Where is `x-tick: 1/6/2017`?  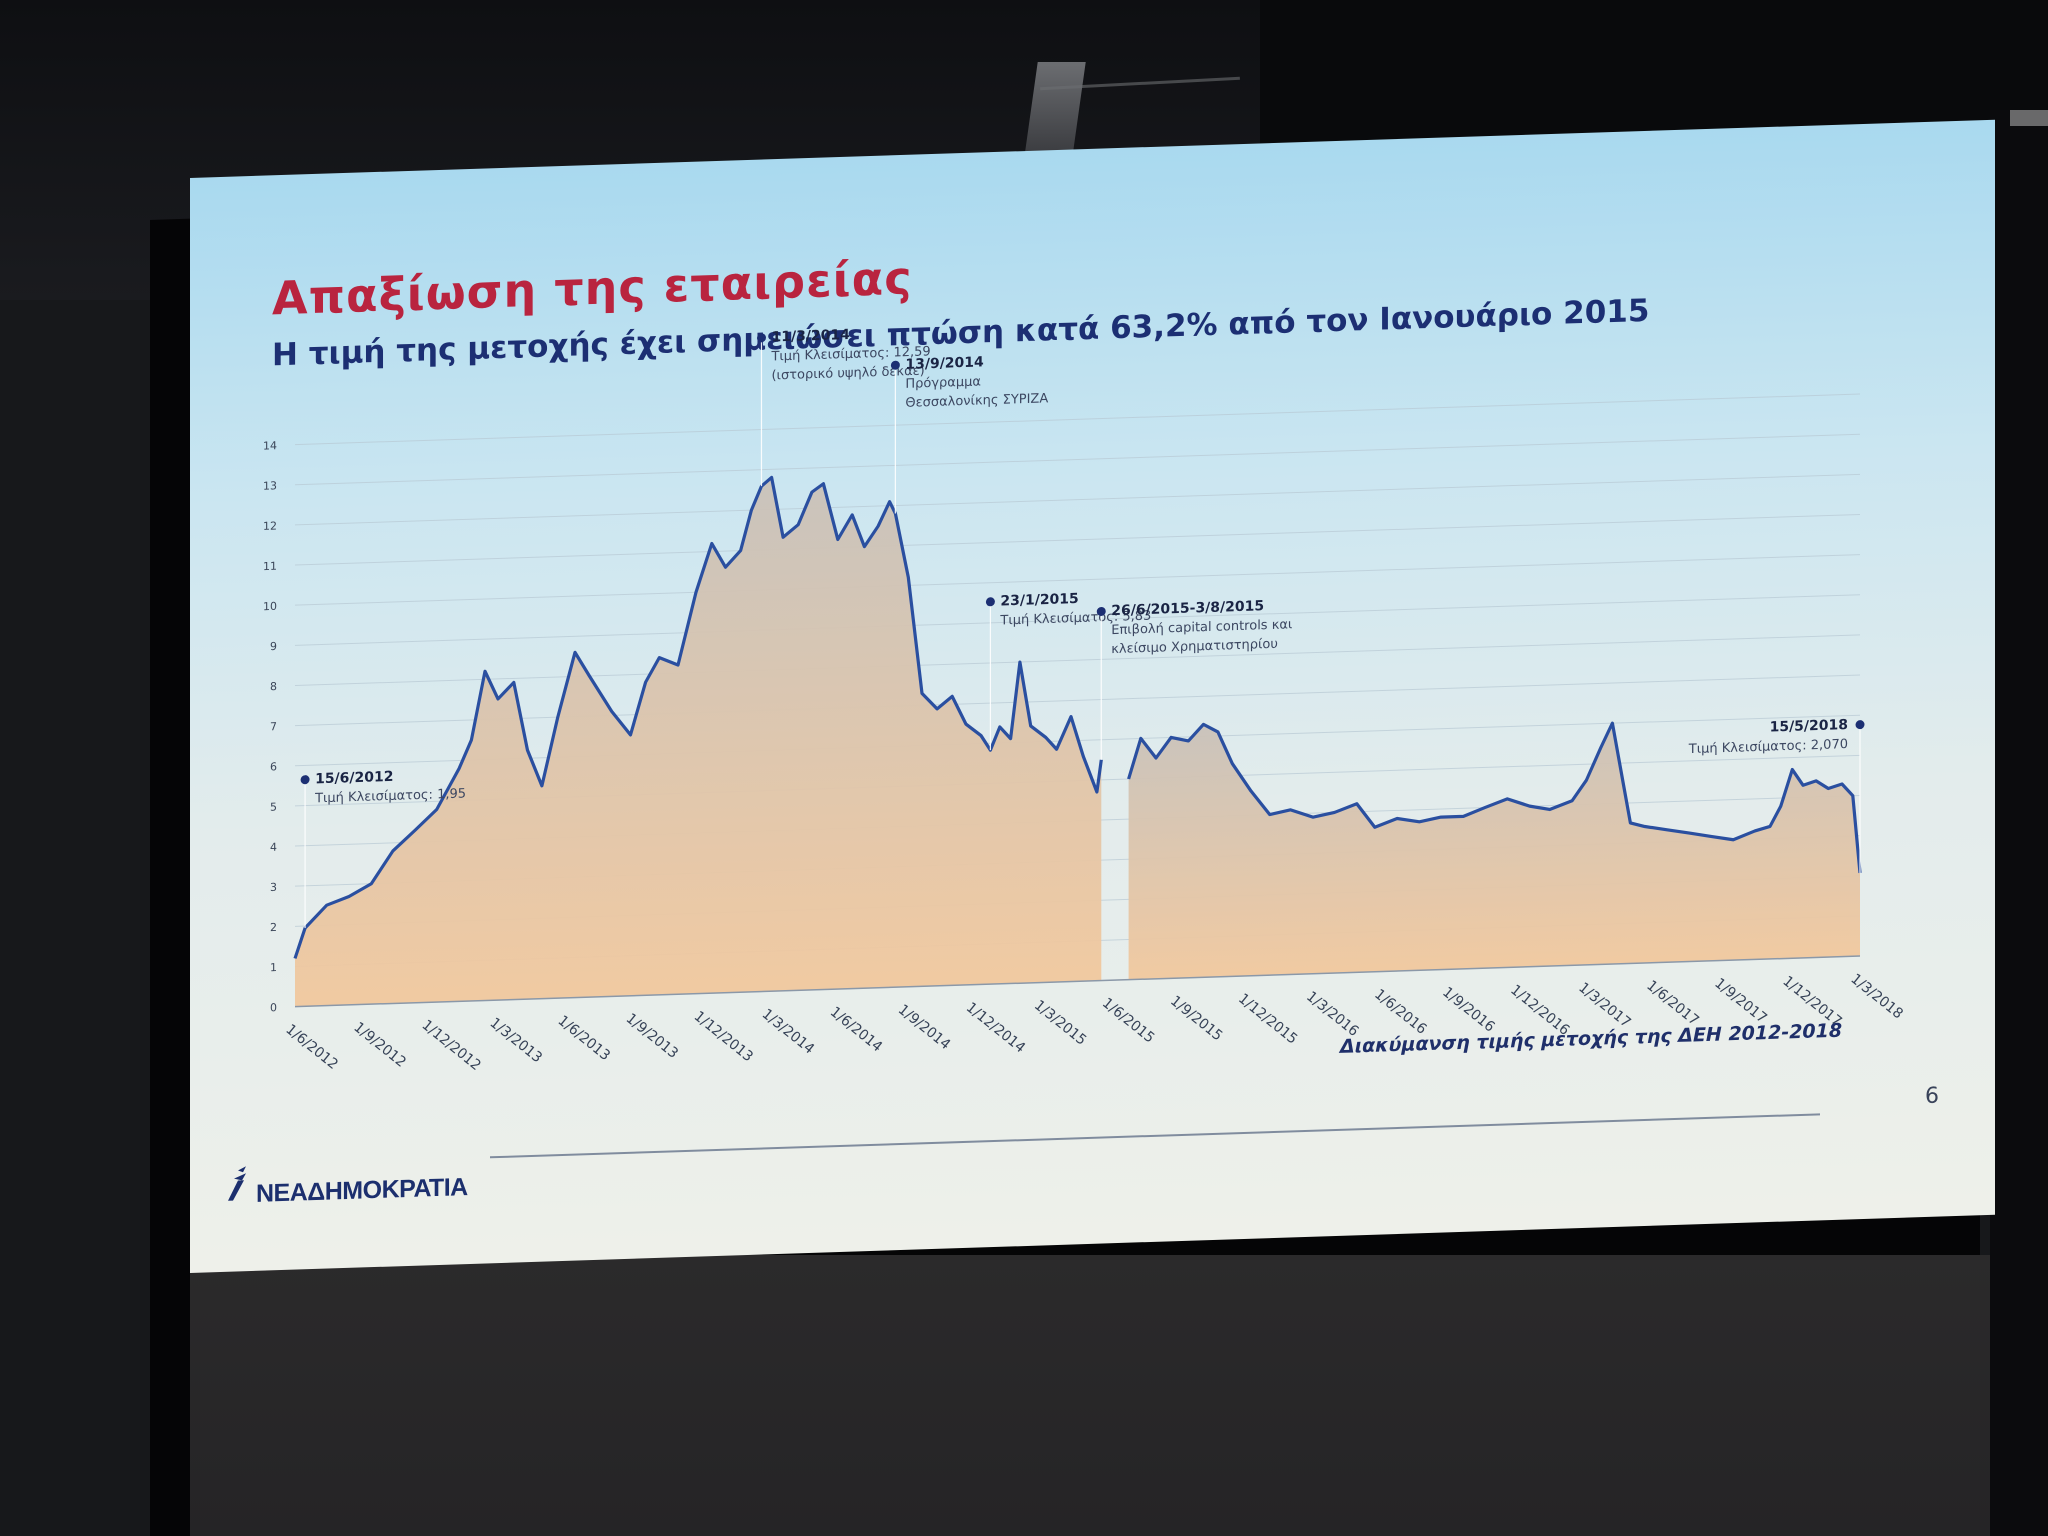
x-tick: 1/6/2017 is located at coordinates (1672, 1003).